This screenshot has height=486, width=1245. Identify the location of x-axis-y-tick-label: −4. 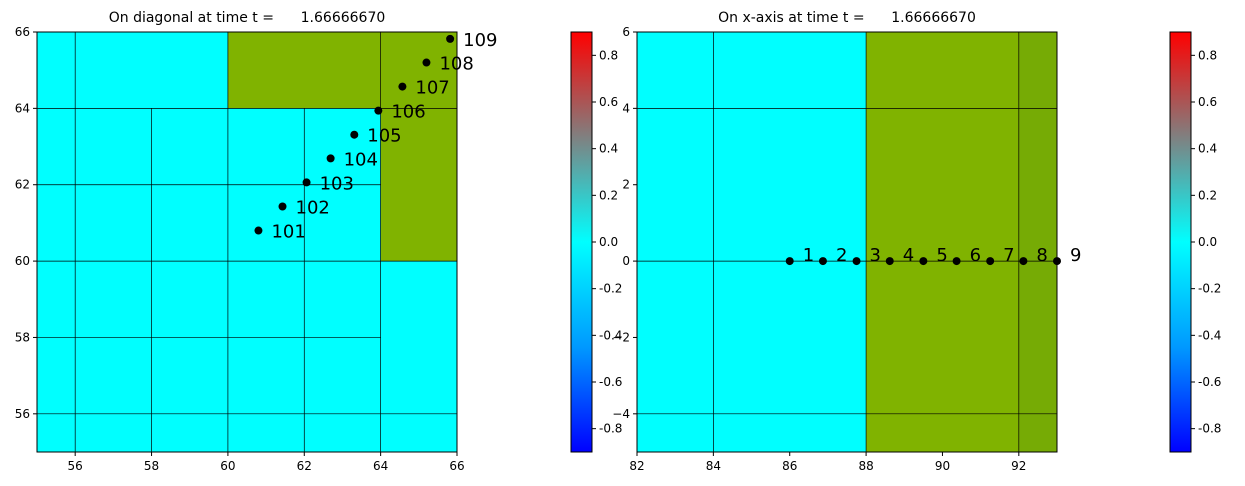
(621, 414).